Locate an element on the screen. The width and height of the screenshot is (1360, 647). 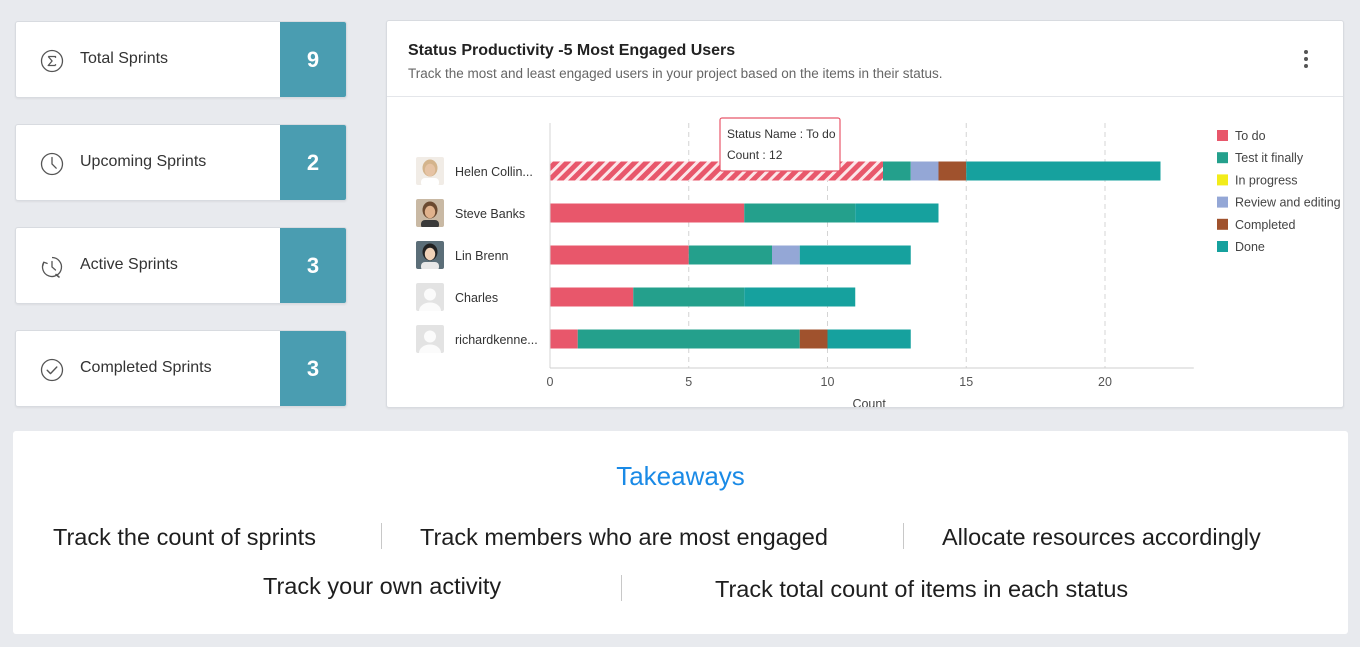
tooltip-status-name: Status Name : To do is located at coordinates (781, 134).